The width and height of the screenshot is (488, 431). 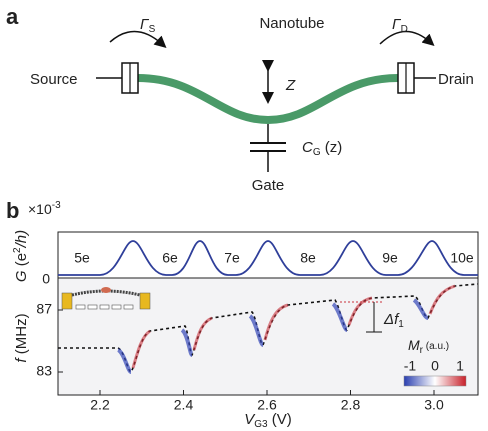 I want to click on exponent: -3, so click(x=56, y=205).